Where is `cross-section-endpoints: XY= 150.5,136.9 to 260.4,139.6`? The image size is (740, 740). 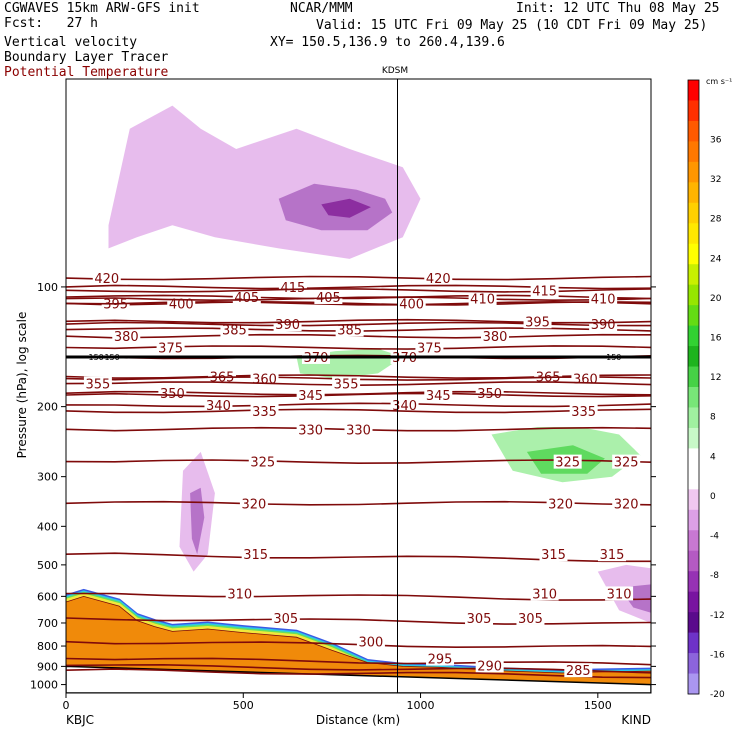
cross-section-endpoints: XY= 150.5,136.9 to 260.4,139.6 is located at coordinates (387, 42).